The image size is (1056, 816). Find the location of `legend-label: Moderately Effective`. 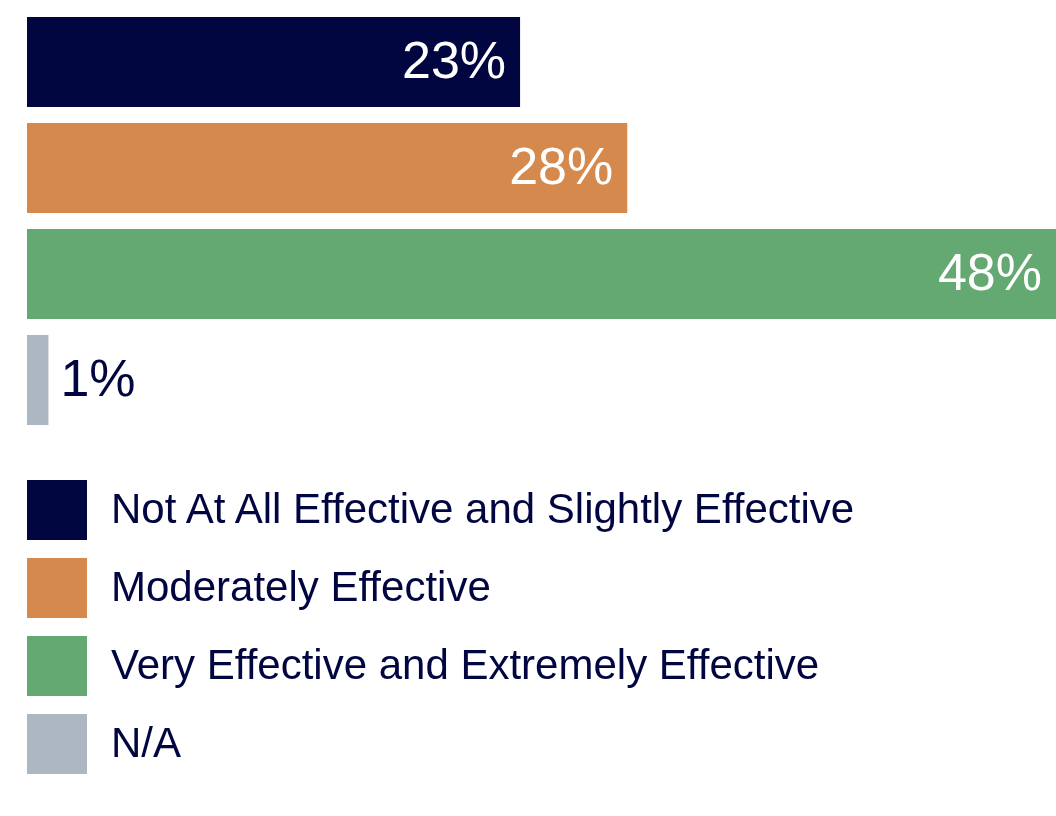

legend-label: Moderately Effective is located at coordinates (301, 586).